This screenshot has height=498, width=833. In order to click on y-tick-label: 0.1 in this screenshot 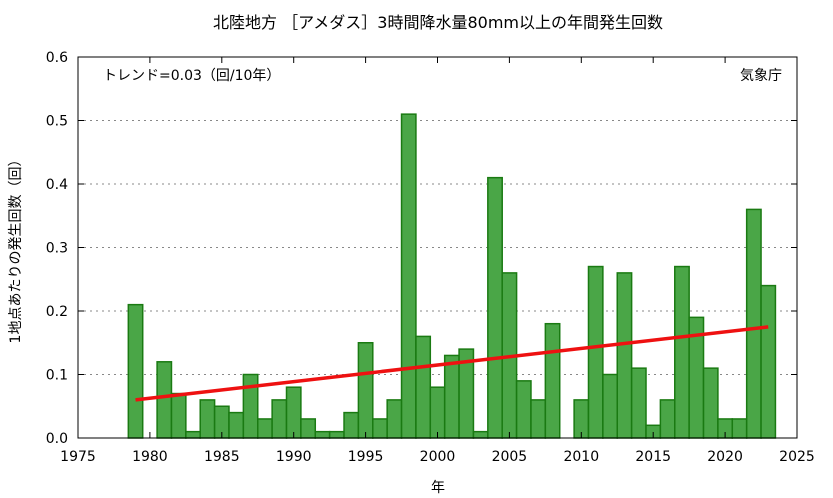, I will do `click(57, 376)`.